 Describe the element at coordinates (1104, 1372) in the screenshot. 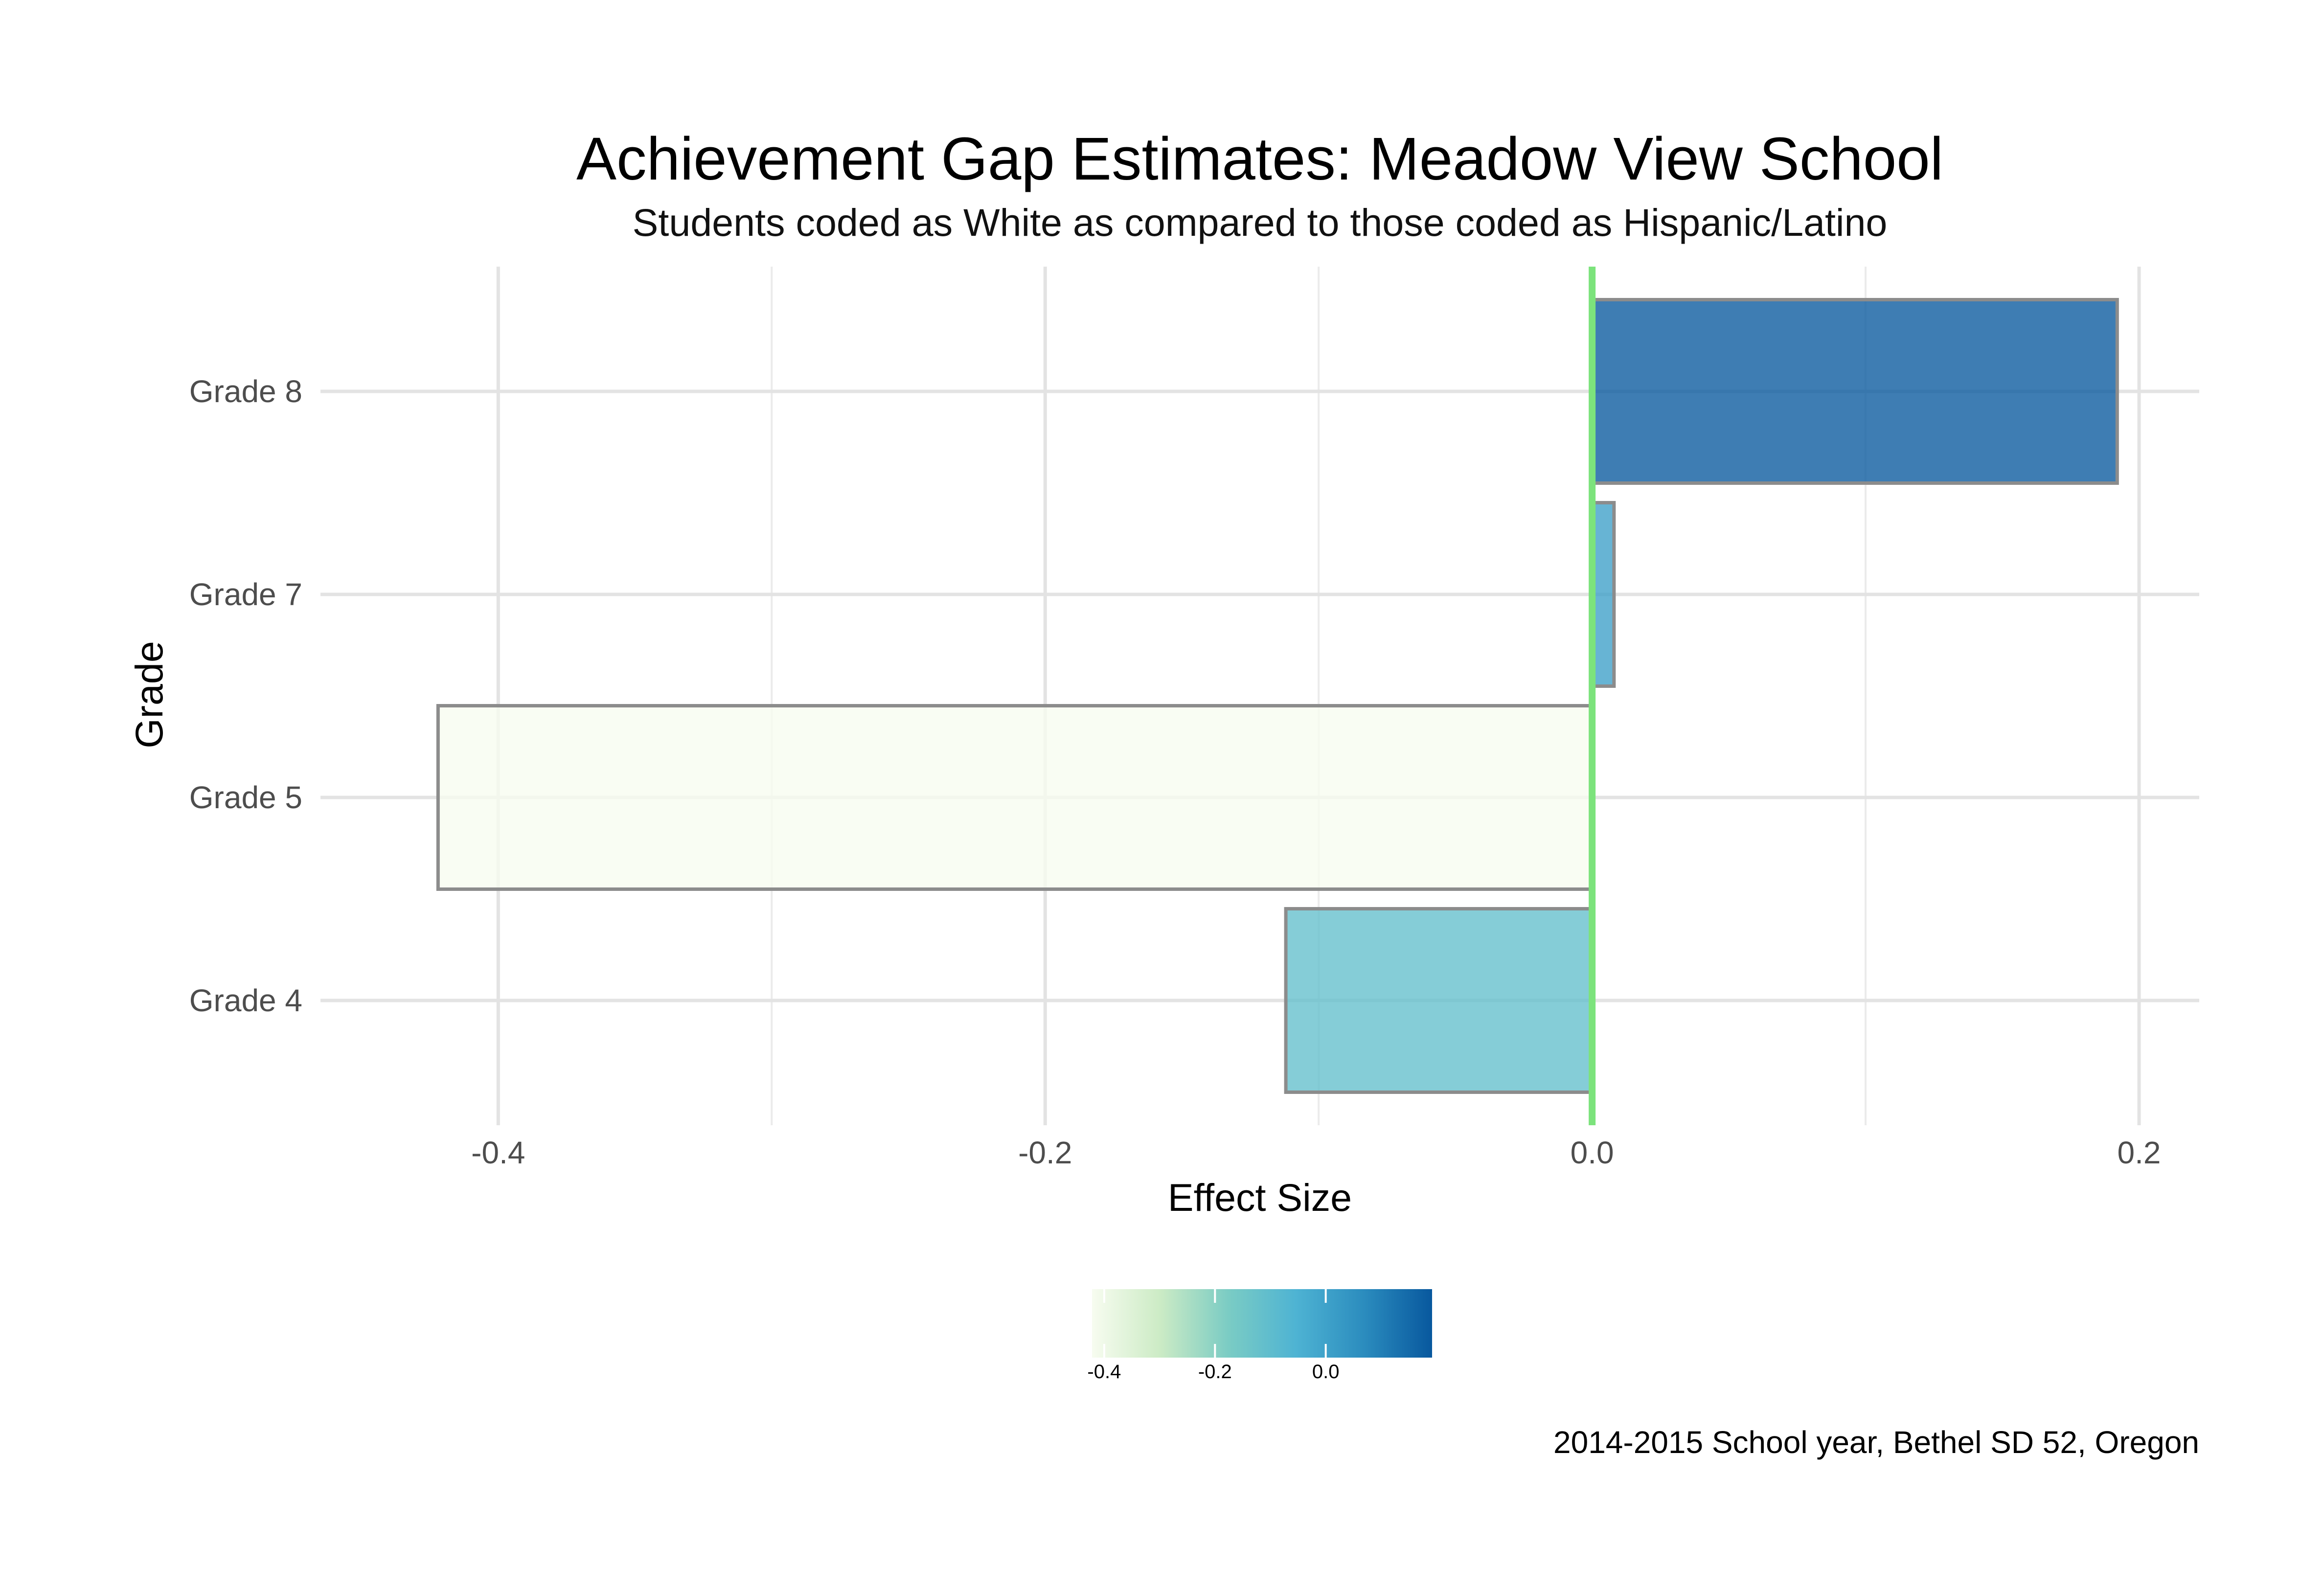

I see `colorbar-tick-label: -0.4` at that location.